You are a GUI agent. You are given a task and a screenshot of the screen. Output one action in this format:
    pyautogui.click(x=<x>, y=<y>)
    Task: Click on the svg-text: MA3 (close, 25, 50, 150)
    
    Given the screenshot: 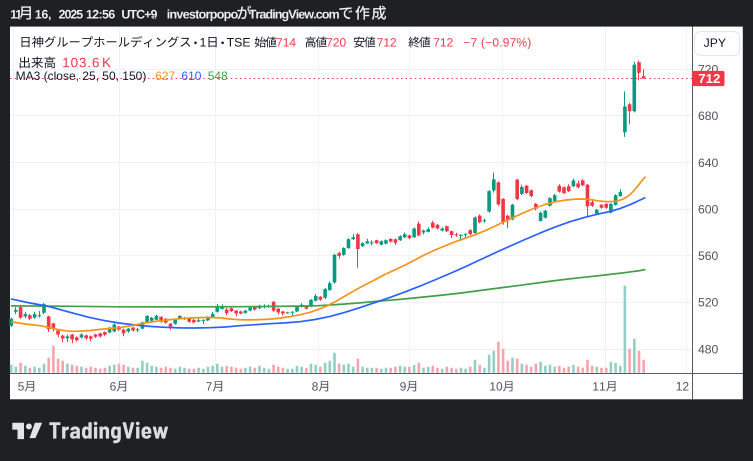 What is the action you would take?
    pyautogui.click(x=81, y=76)
    